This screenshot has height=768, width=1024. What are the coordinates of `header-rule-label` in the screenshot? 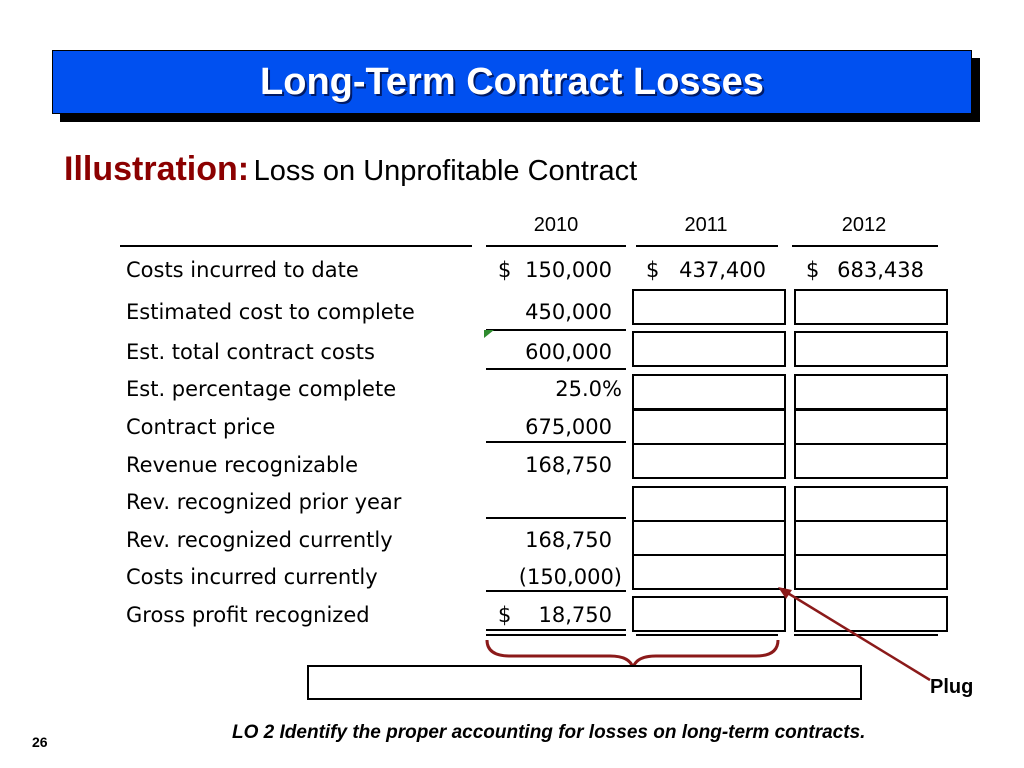 It's located at (296, 246).